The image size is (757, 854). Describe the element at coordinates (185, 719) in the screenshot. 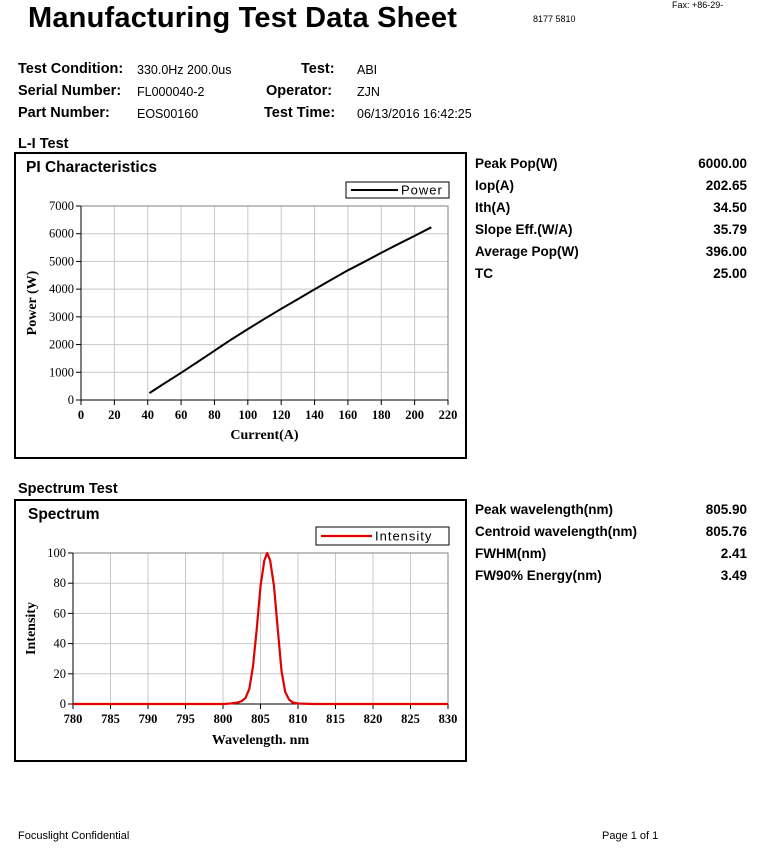

I see `x-tick-label: 795` at that location.